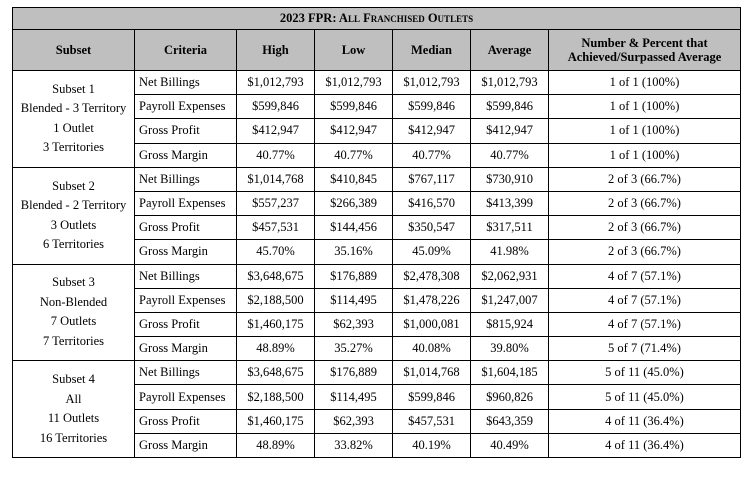  What do you see at coordinates (509, 131) in the screenshot?
I see `average-cell: $412,947` at bounding box center [509, 131].